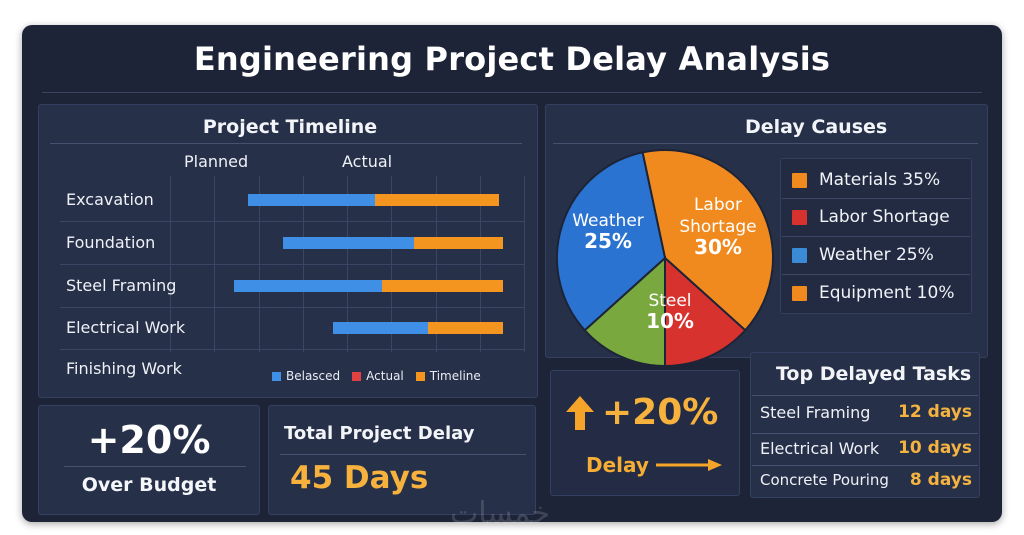  I want to click on total-delay-label: Total Project Delay, so click(379, 433).